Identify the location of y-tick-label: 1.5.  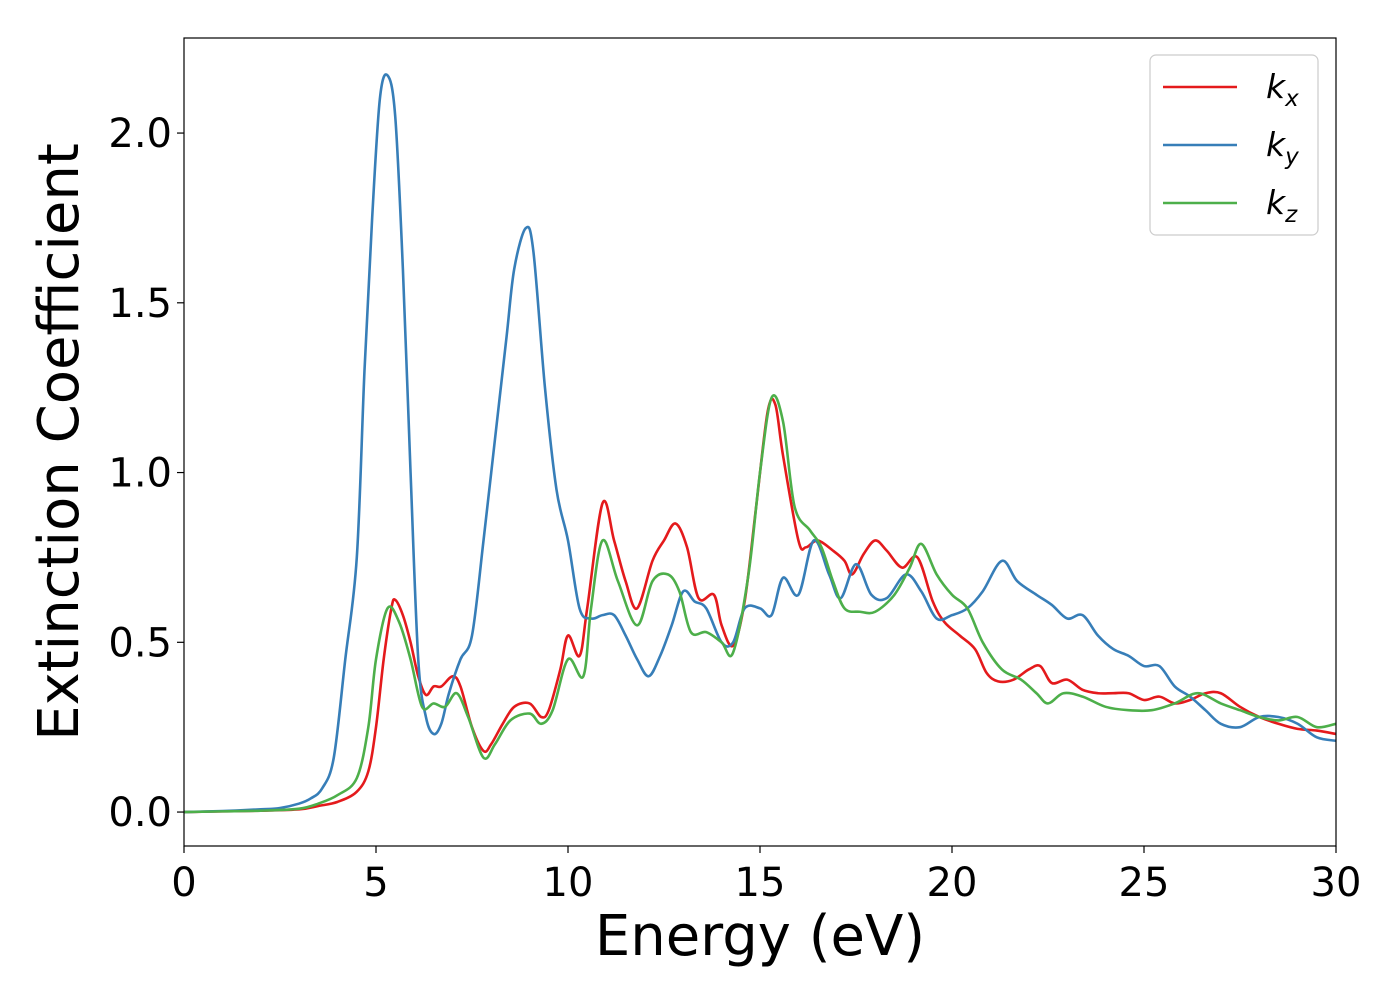
(140, 304).